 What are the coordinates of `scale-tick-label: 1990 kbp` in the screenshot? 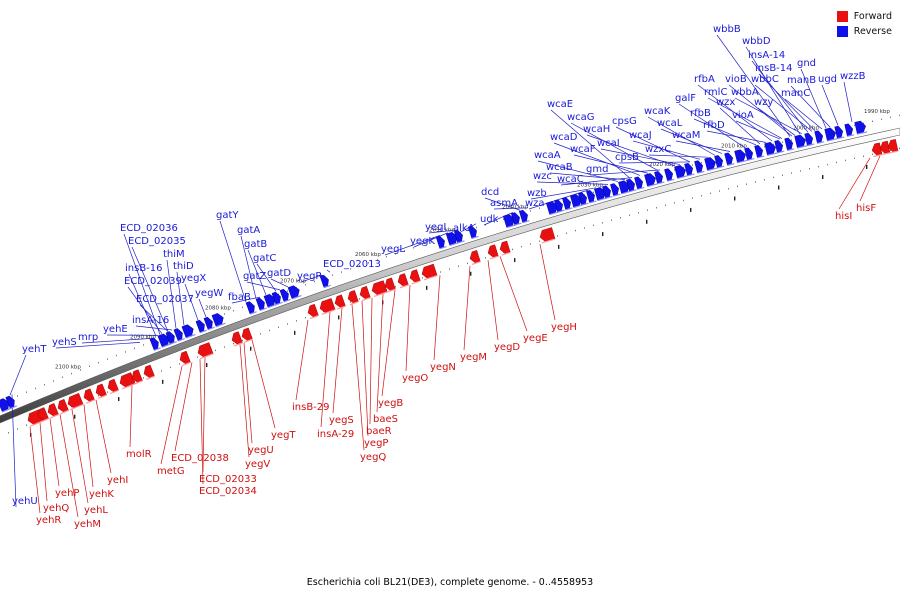 It's located at (877, 112).